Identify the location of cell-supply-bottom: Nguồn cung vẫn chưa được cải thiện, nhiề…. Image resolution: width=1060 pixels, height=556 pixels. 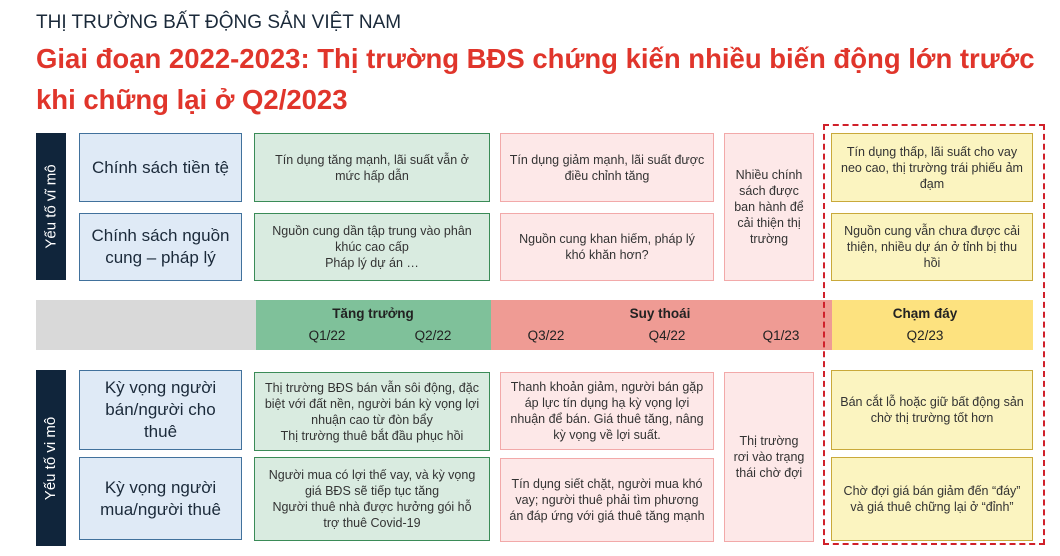
(932, 247).